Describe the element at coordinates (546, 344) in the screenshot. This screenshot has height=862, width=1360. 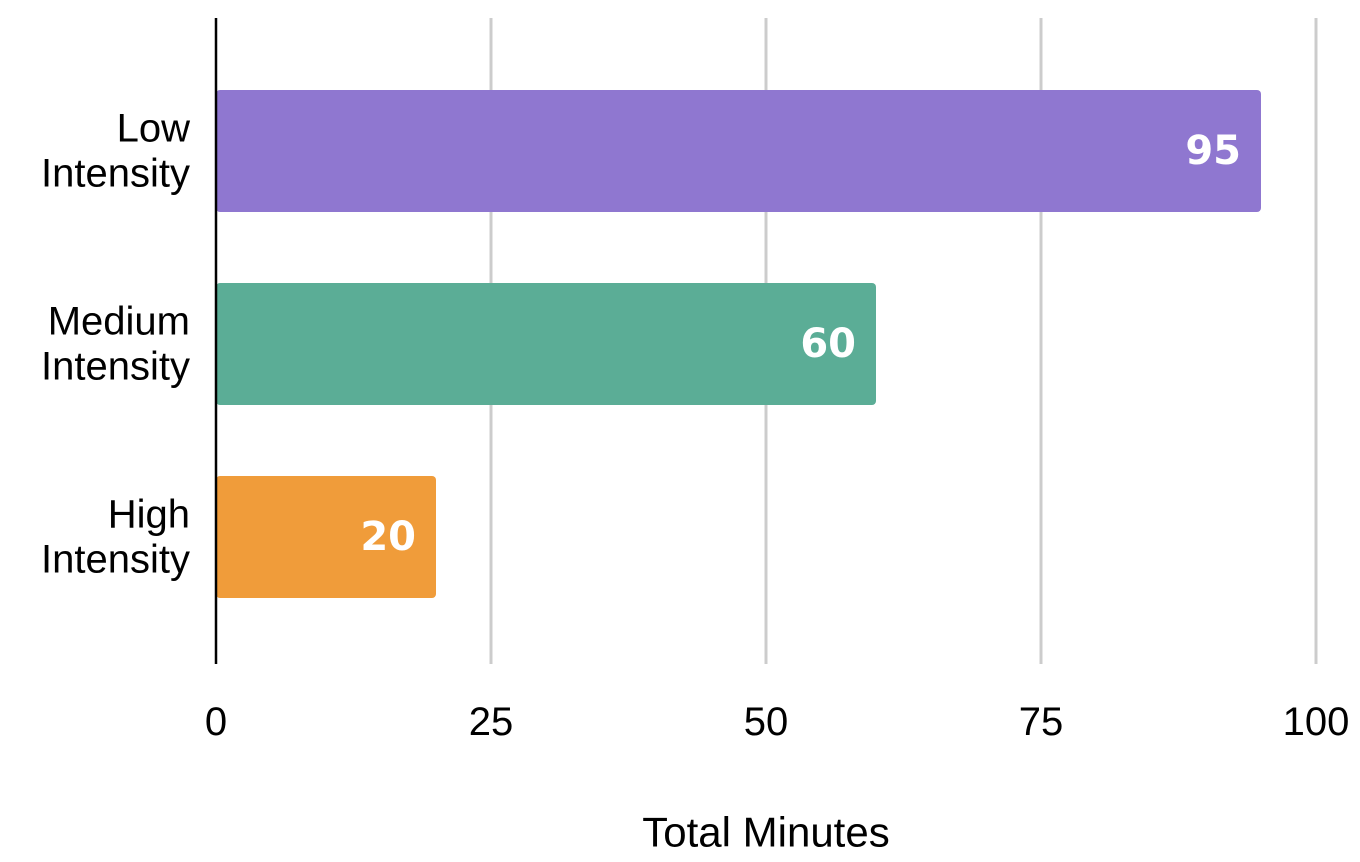
I see `bar-medium-intensity` at that location.